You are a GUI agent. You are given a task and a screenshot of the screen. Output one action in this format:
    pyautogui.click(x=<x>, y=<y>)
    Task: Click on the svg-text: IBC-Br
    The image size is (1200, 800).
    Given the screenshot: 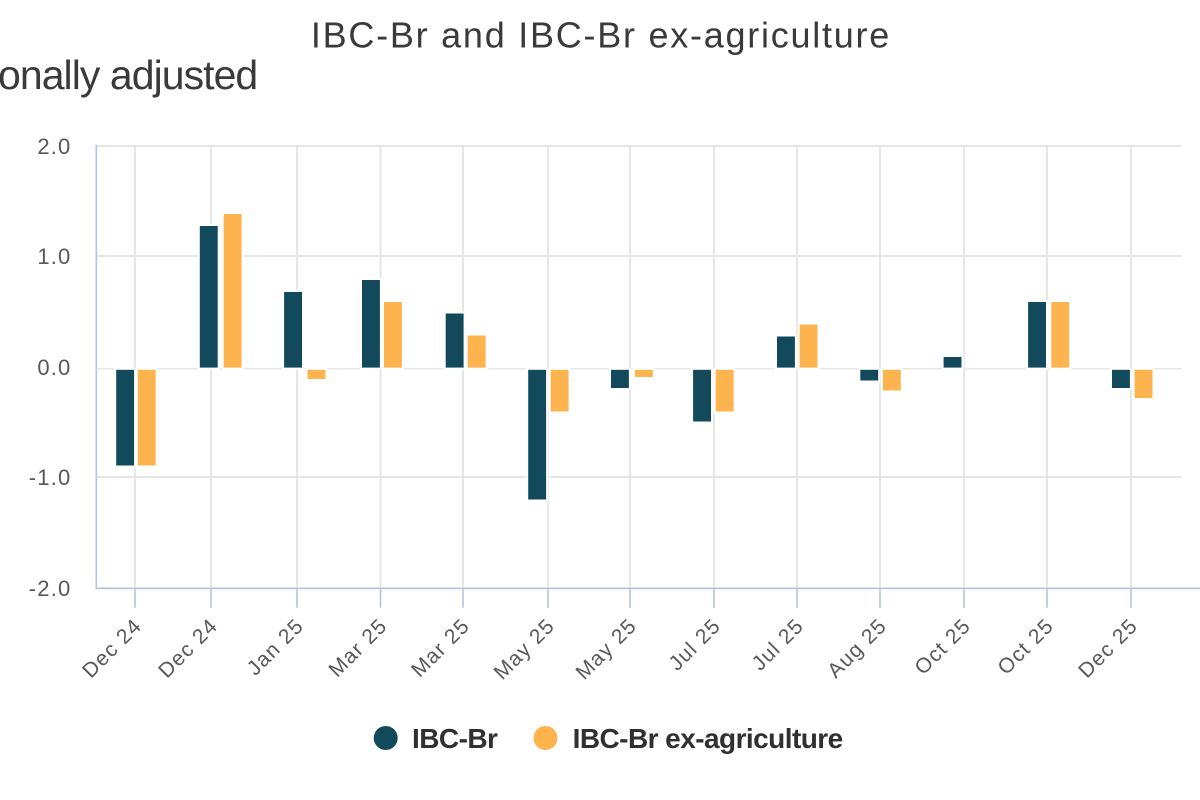 What is the action you would take?
    pyautogui.click(x=455, y=738)
    